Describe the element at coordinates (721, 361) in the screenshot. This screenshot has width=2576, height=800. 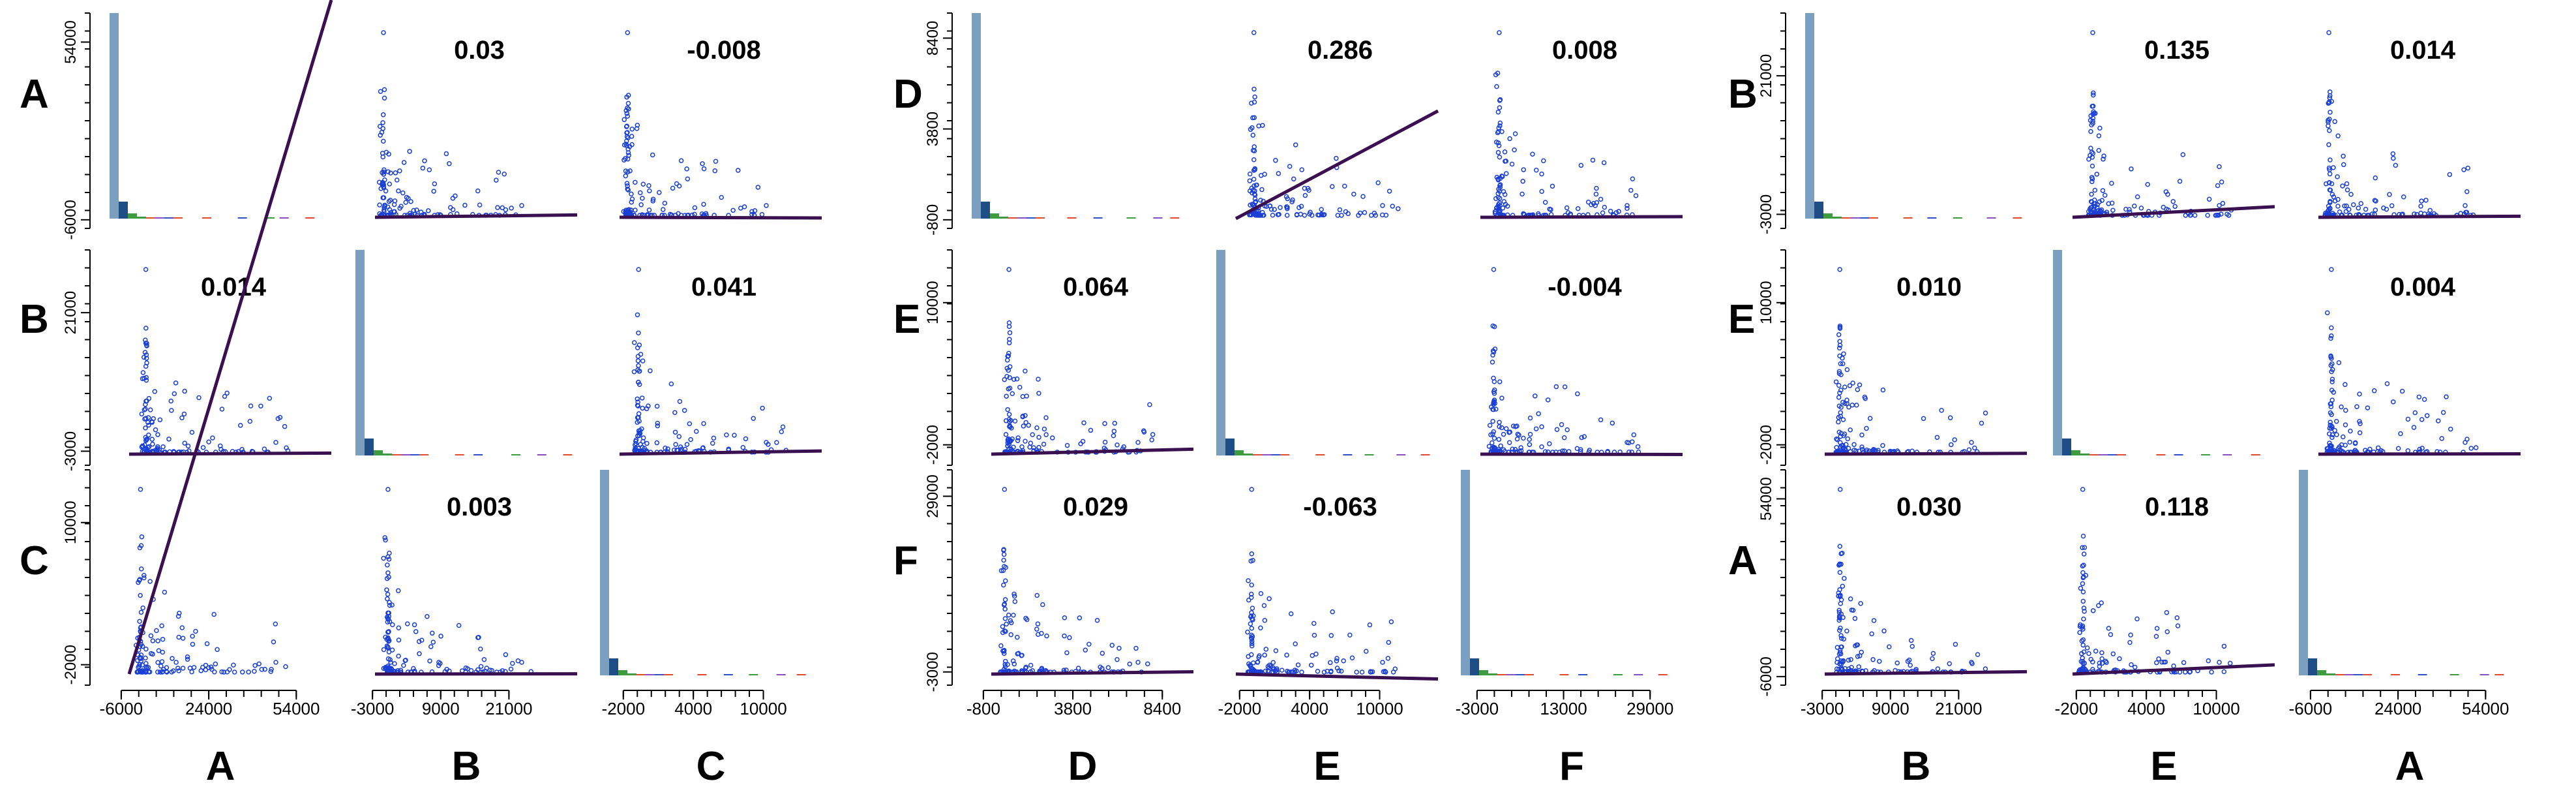
I see `panel-B-vs-C: 0.041` at that location.